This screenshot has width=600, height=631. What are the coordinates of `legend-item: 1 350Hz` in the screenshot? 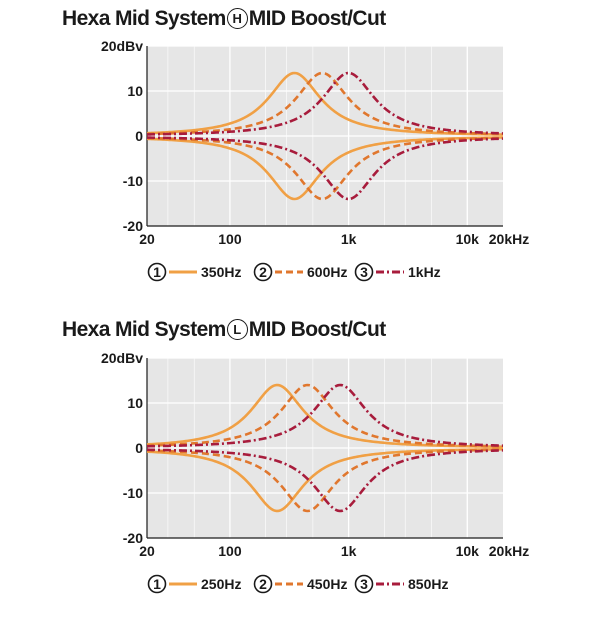 It's located at (194, 272).